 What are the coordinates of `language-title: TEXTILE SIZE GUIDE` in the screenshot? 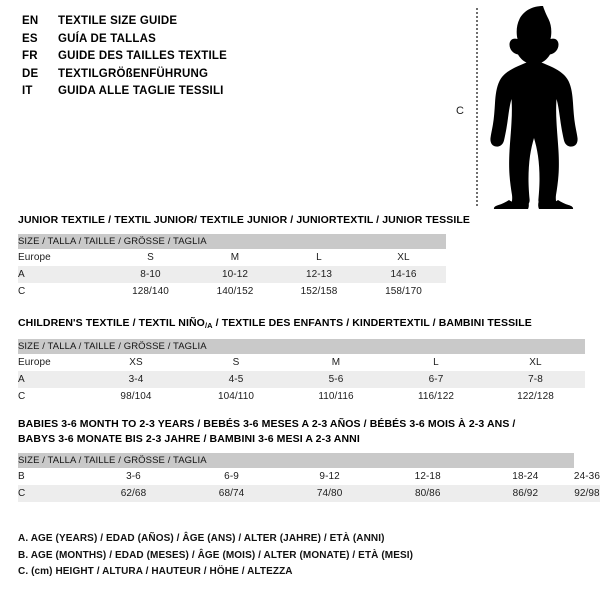 It's located at (118, 21).